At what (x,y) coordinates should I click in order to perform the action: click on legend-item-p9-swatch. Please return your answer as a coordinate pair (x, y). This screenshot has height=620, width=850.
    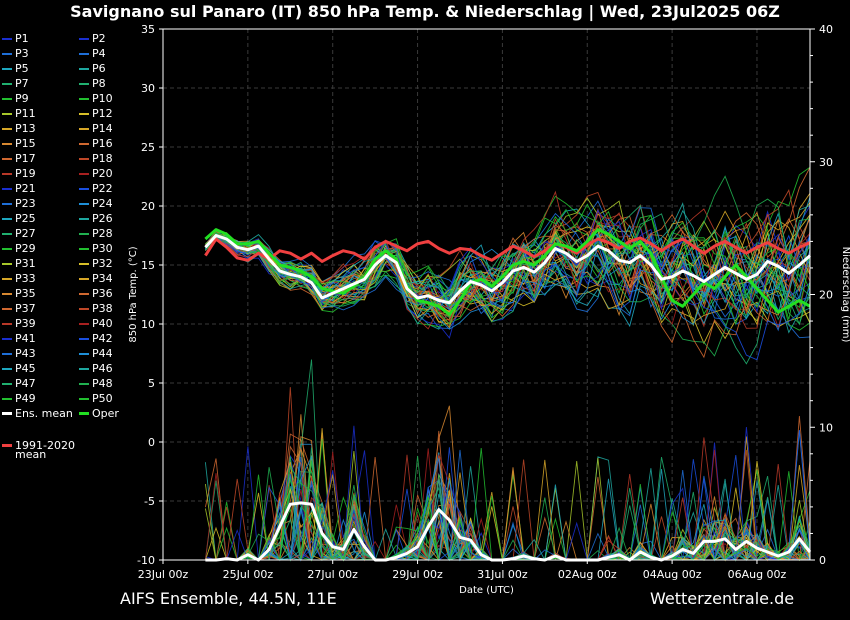
    Looking at the image, I should click on (7, 98).